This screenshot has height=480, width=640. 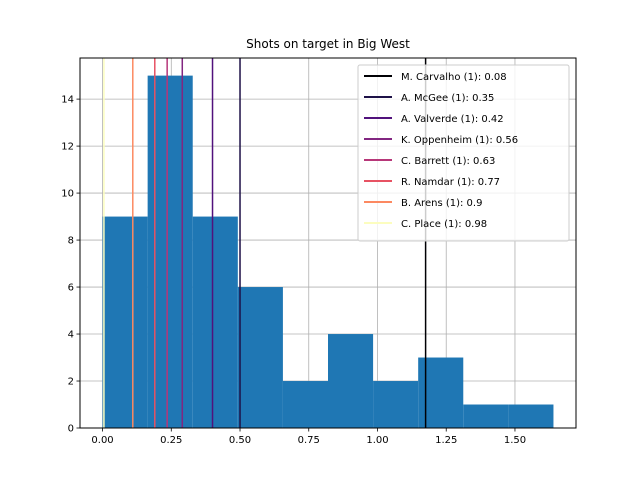 What do you see at coordinates (71, 429) in the screenshot?
I see `y-tick-label: 0` at bounding box center [71, 429].